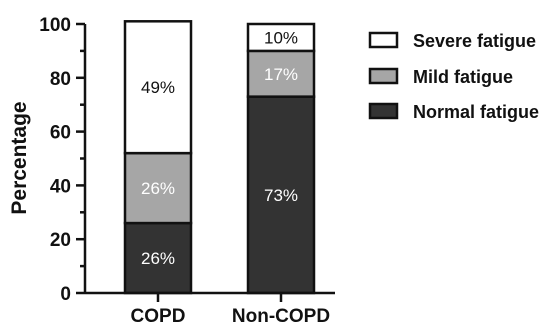  Describe the element at coordinates (158, 316) in the screenshot. I see `x-category-label: COPD` at that location.